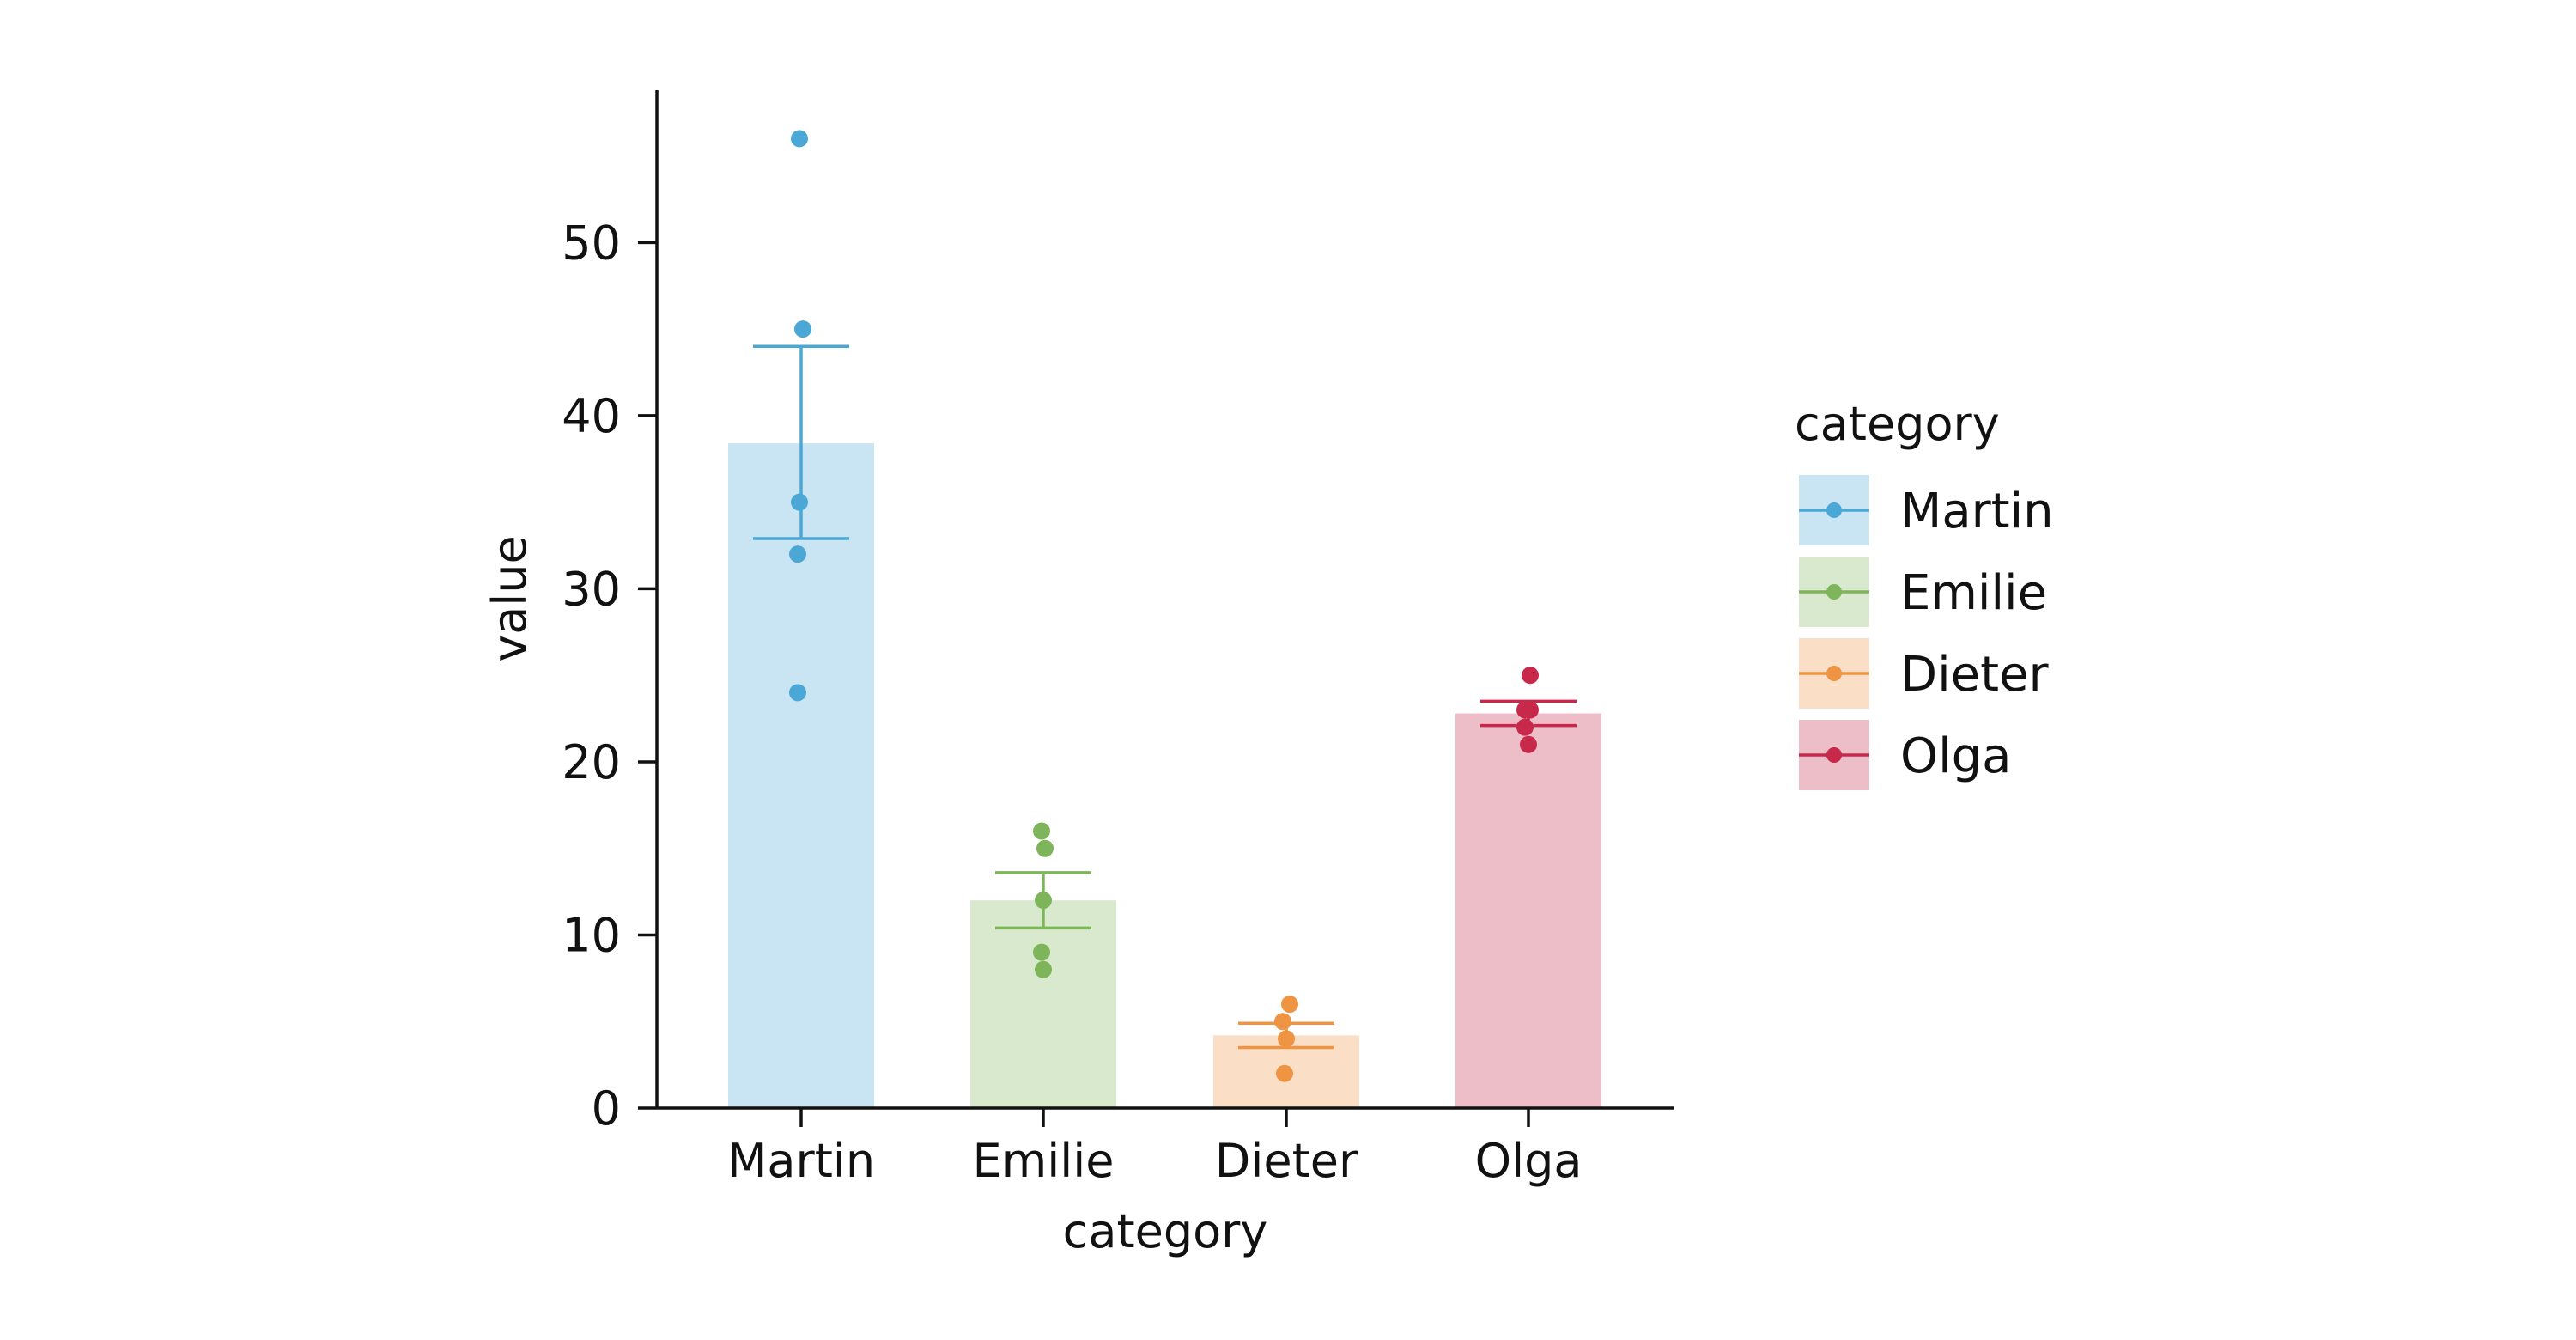 This screenshot has height=1340, width=2576. What do you see at coordinates (1166, 1147) in the screenshot?
I see `x-axis: Martin Emilie Dieter Olga` at bounding box center [1166, 1147].